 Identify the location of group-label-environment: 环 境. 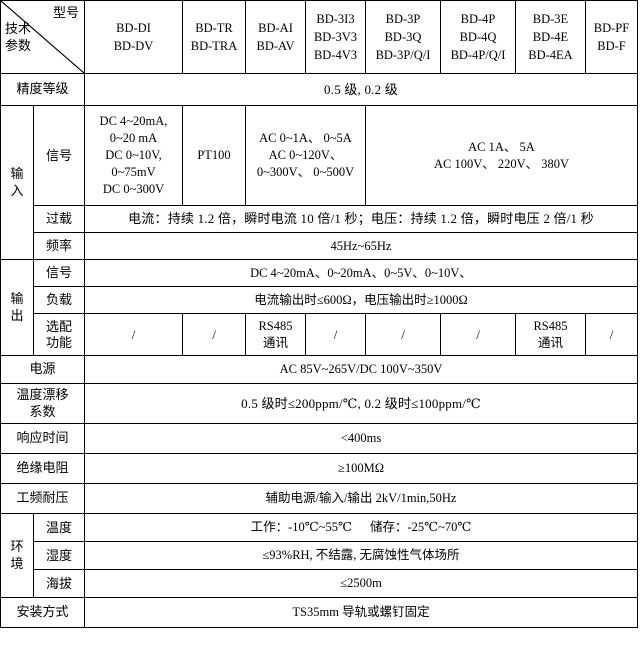
(17, 555).